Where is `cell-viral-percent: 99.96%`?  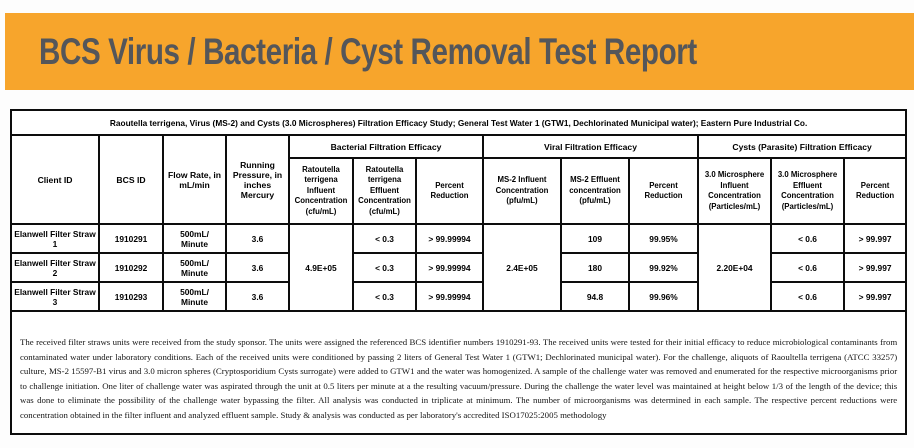
cell-viral-percent: 99.96% is located at coordinates (663, 296).